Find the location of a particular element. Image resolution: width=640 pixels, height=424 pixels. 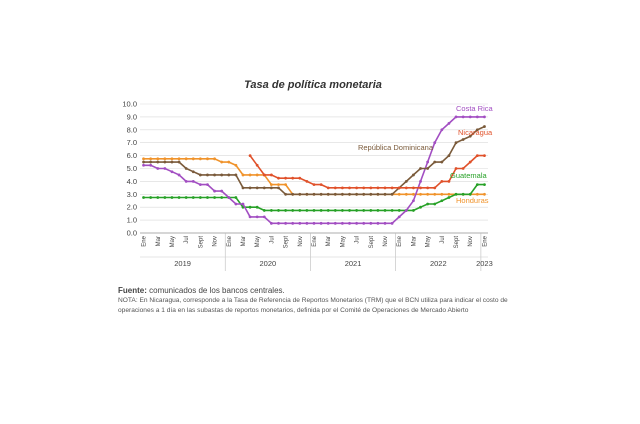

y-tick-label: 4.0 is located at coordinates (132, 181).